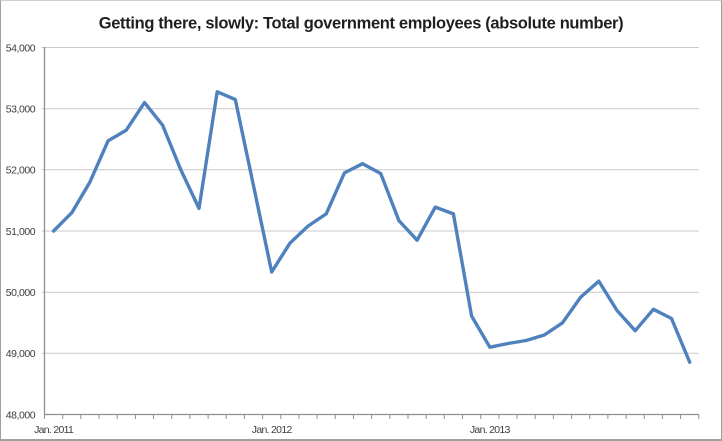  Describe the element at coordinates (54, 430) in the screenshot. I see `svg-text: Jan. 2011` at that location.